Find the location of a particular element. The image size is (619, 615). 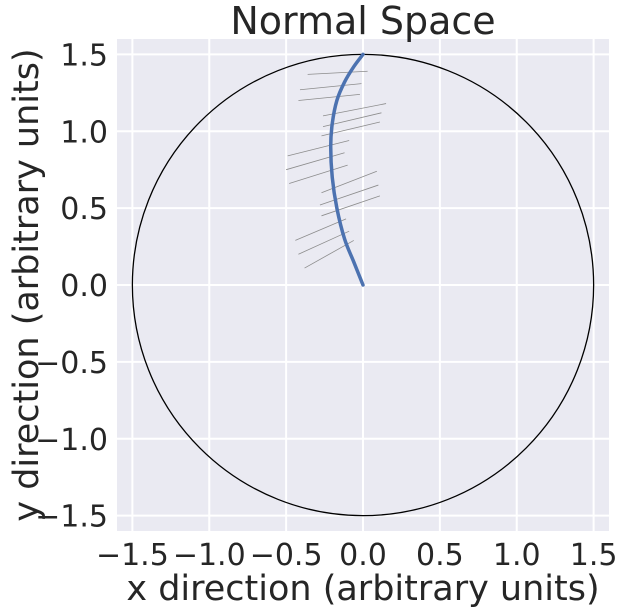

series-lines is located at coordinates (346, 169).